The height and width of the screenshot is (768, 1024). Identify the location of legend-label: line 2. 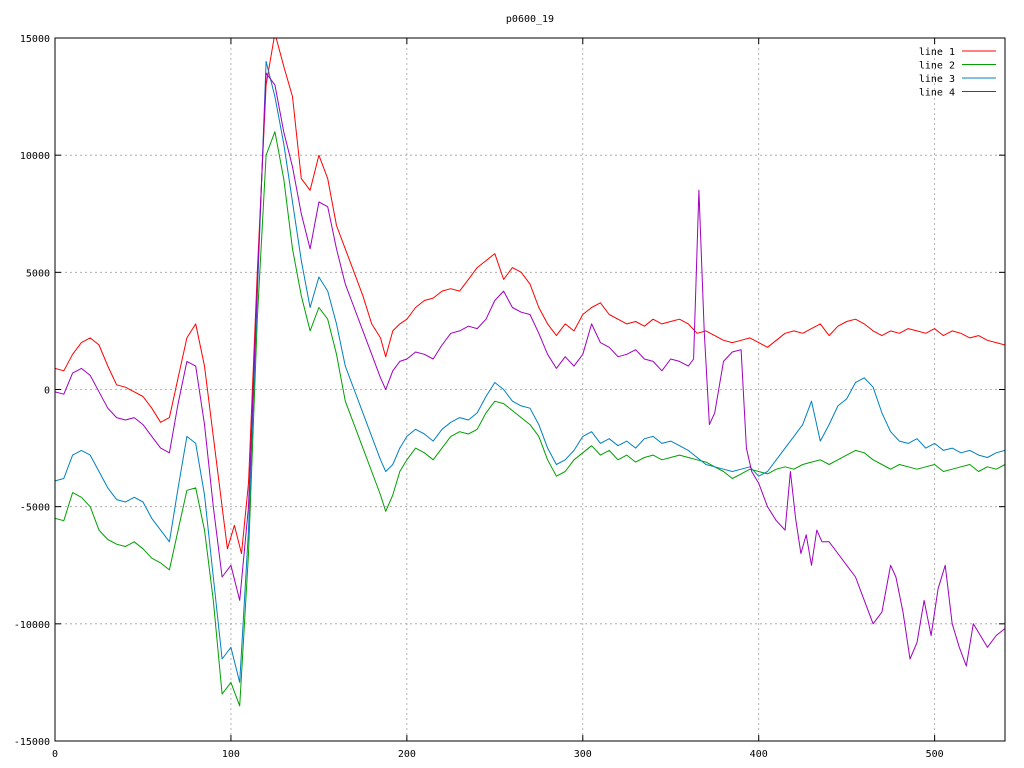
(937, 66).